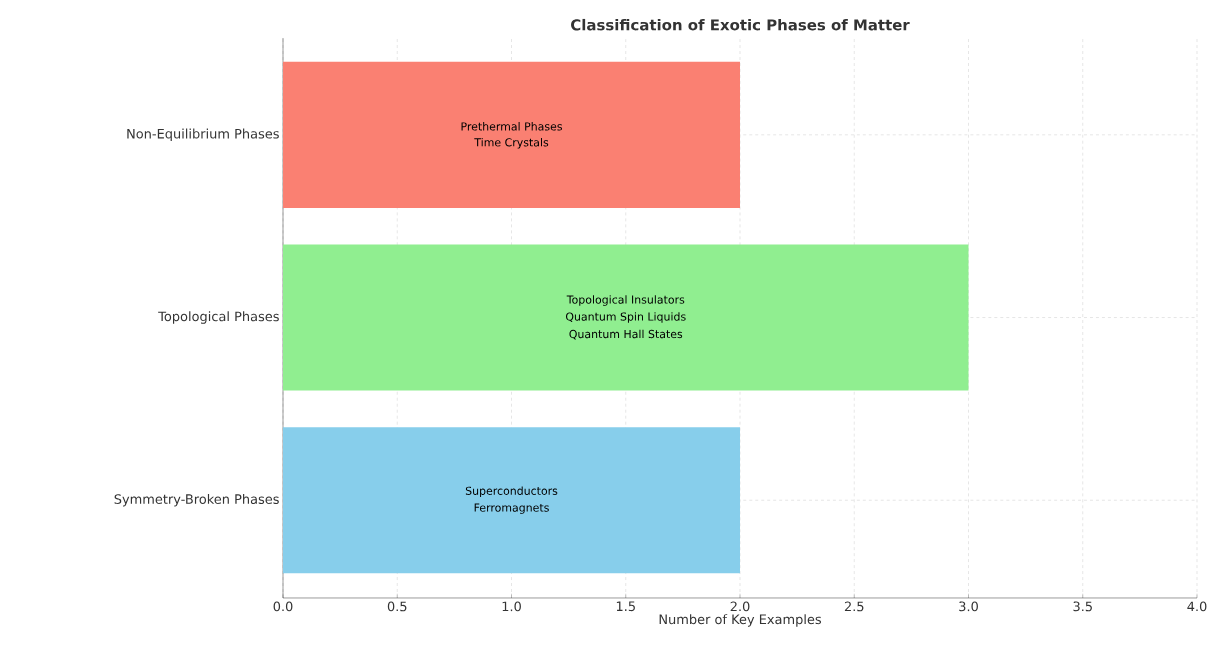 This screenshot has height=650, width=1220. I want to click on annotation: Time Crystals, so click(511, 143).